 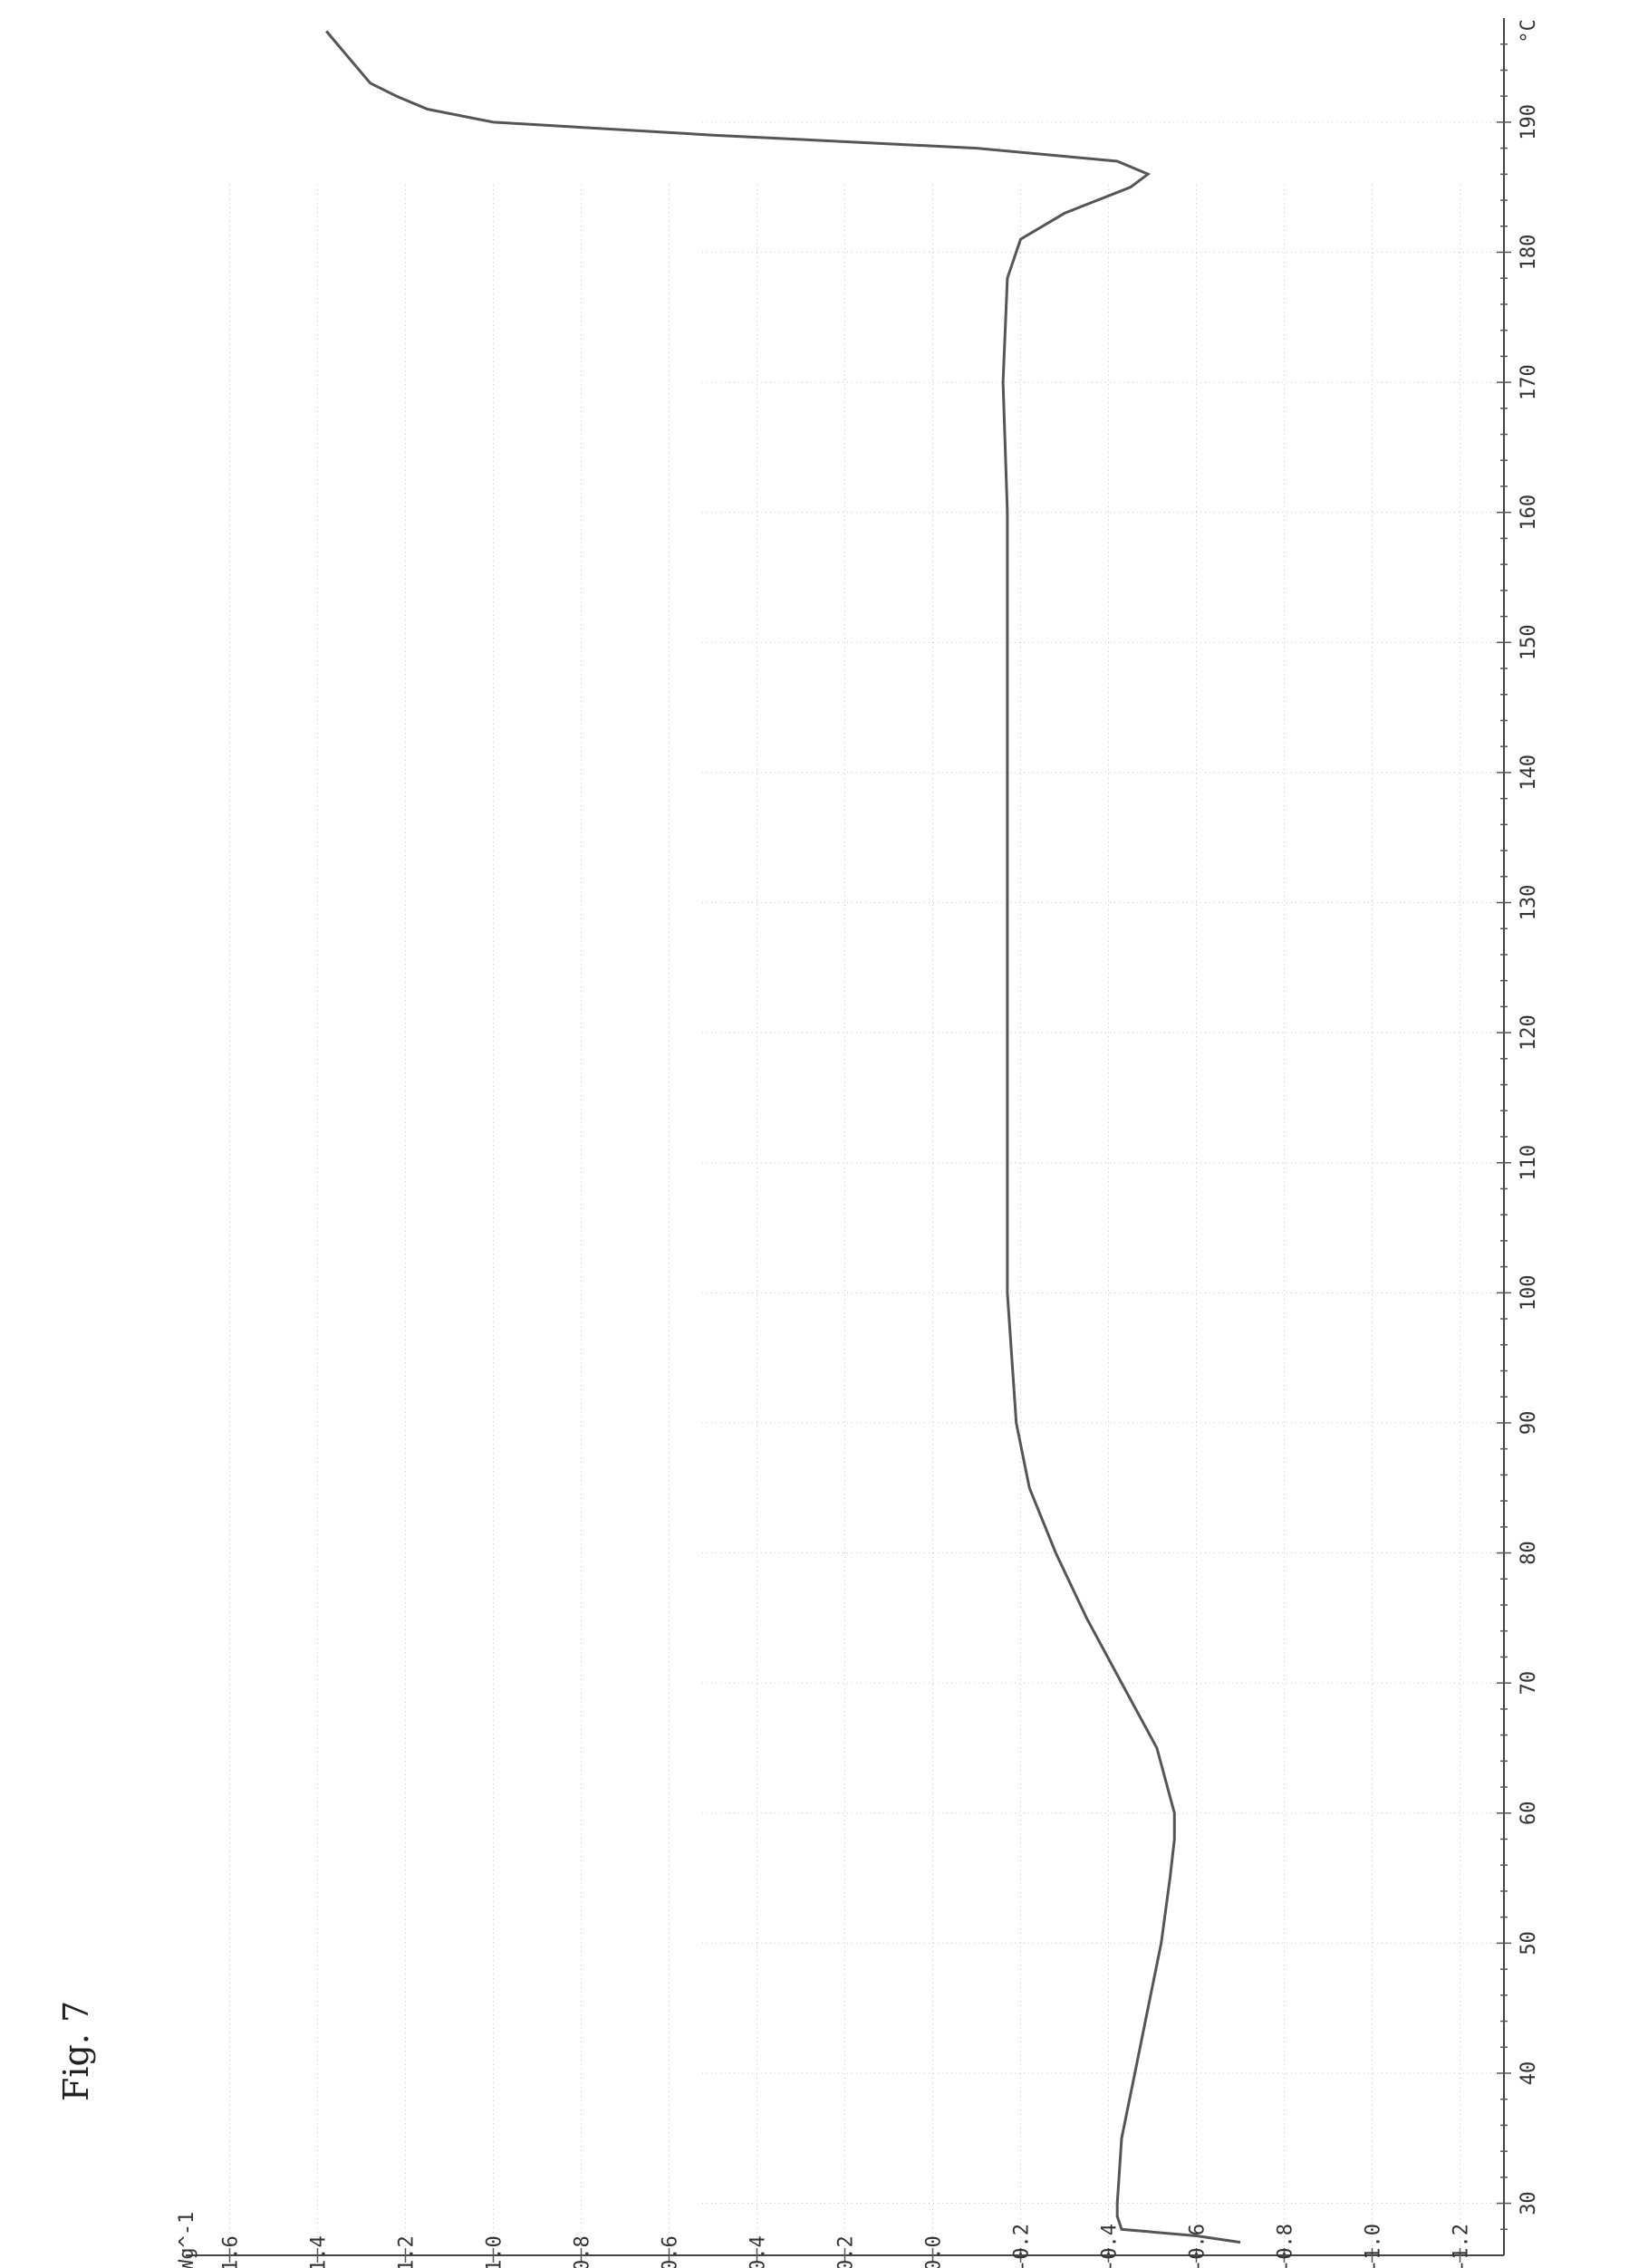 I want to click on heatflow-tick-label-1.2: 1.2, so click(x=408, y=2251).